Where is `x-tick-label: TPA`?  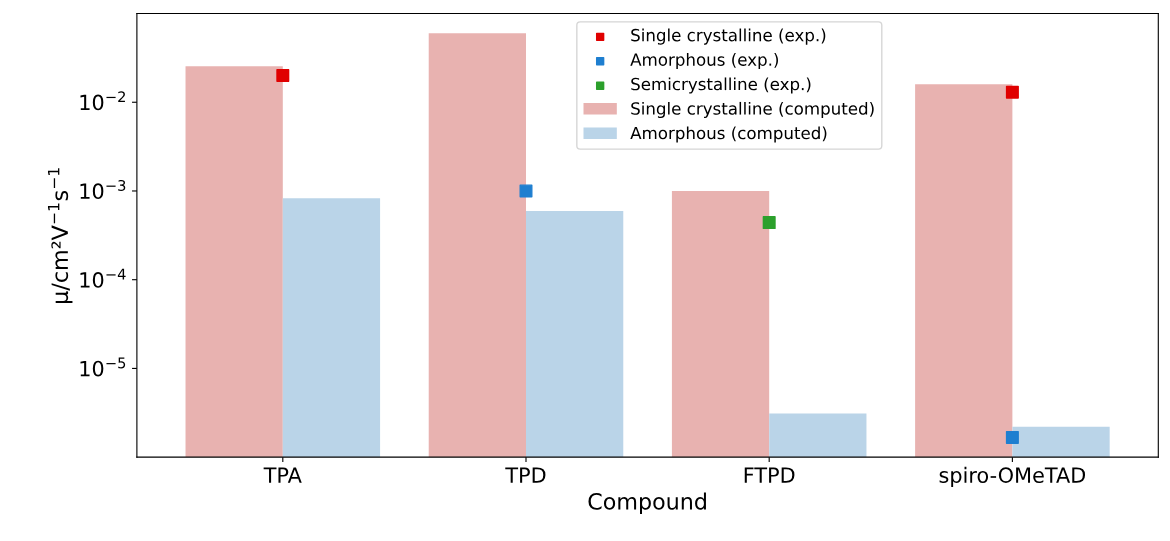 x-tick-label: TPA is located at coordinates (282, 475).